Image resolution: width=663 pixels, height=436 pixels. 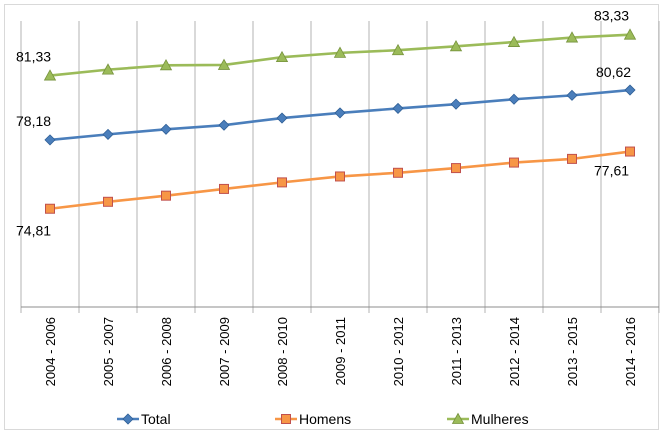 What do you see at coordinates (128, 419) in the screenshot?
I see `legend-marker-total` at bounding box center [128, 419].